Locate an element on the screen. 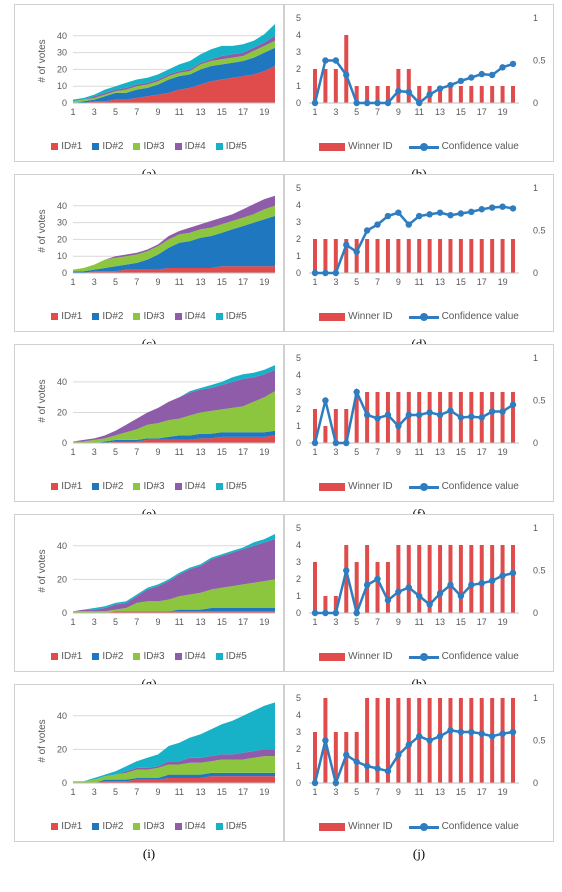 This screenshot has height=892, width=562. subfigure-caption: (i) is located at coordinates (149, 853).